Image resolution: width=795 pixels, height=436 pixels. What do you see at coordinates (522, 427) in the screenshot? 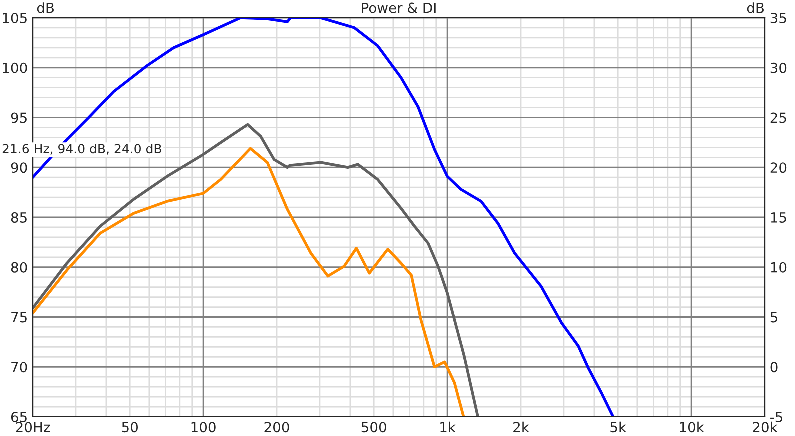
I see `x-tick-label: 2k` at bounding box center [522, 427].